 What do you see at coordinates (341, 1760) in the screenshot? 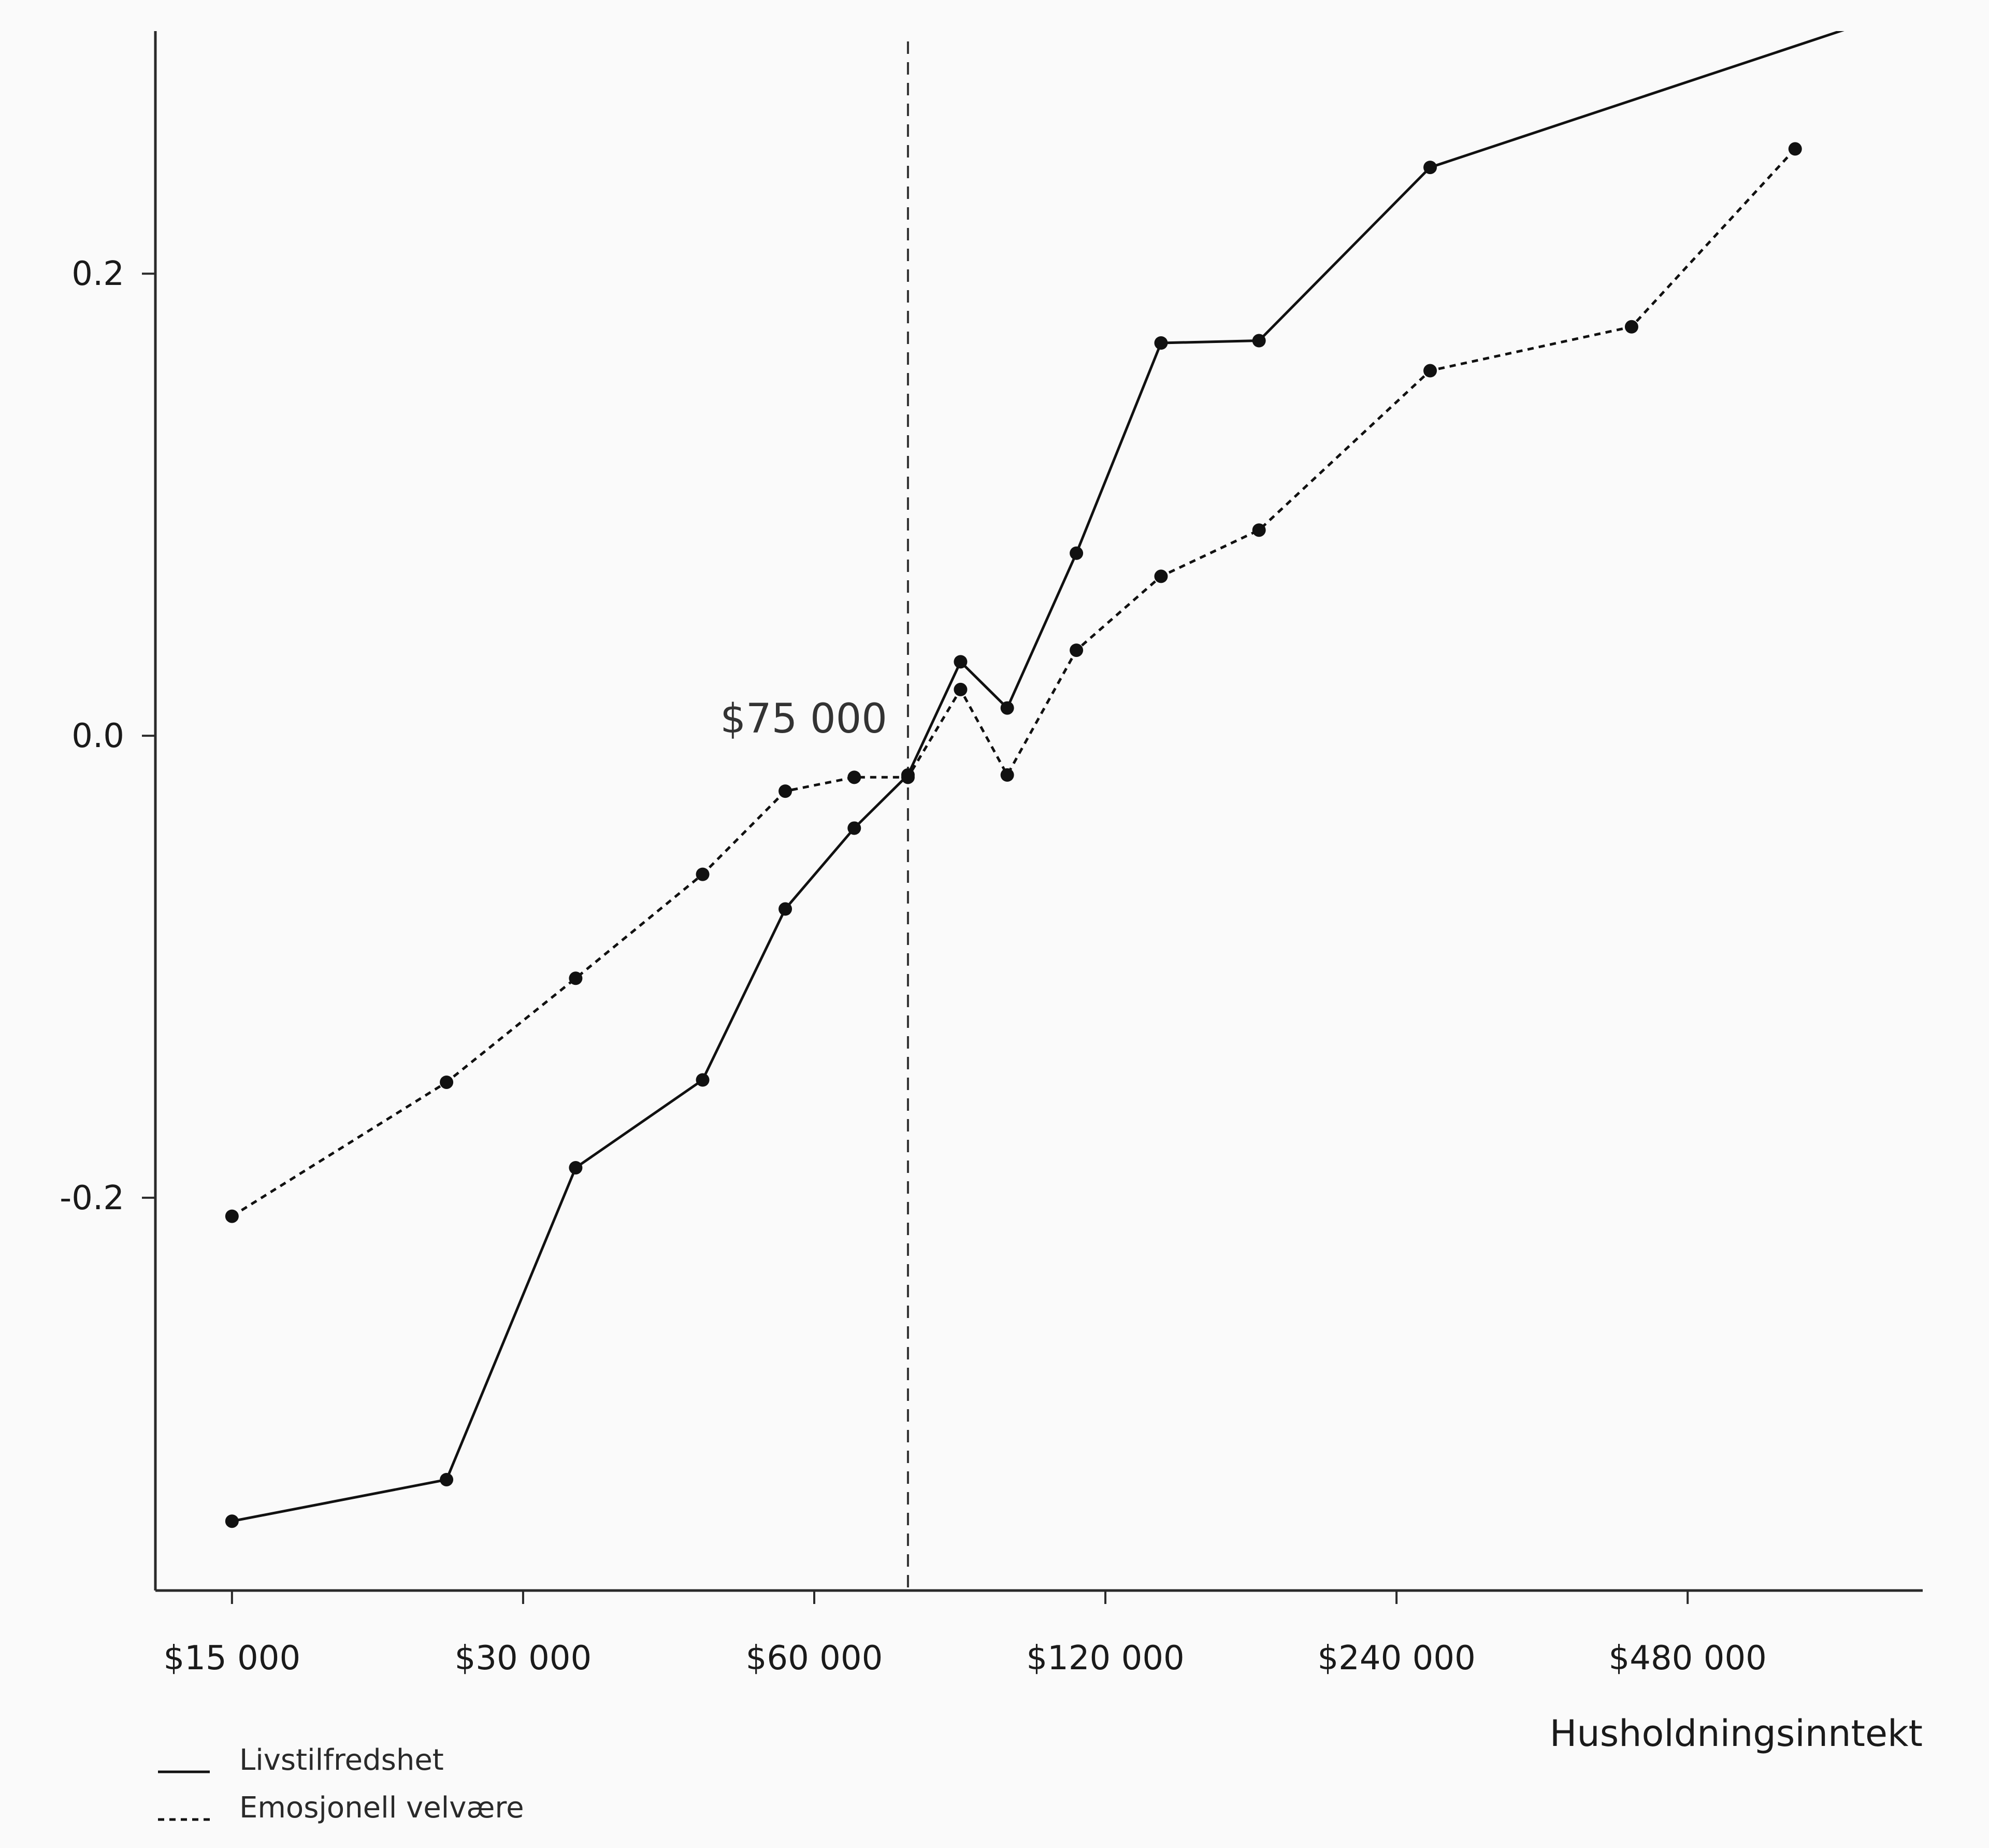
I see `legend-label: Livstilfredshet` at bounding box center [341, 1760].